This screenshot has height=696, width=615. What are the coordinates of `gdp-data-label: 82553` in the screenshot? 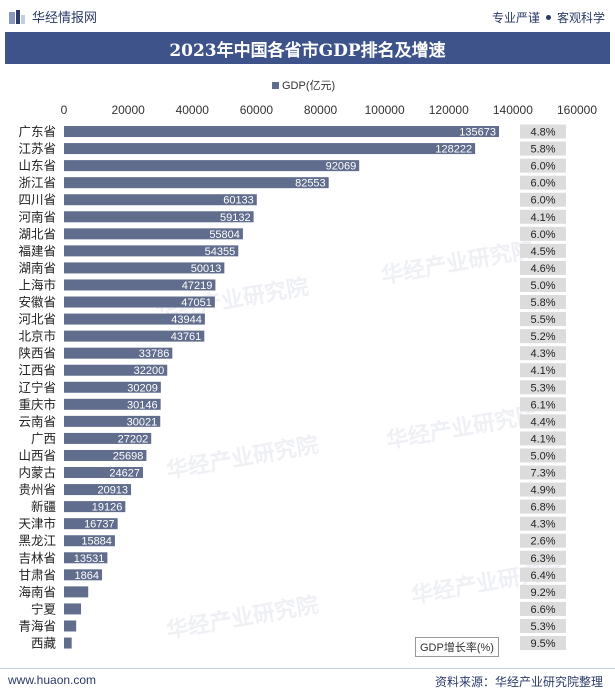 It's located at (310, 184).